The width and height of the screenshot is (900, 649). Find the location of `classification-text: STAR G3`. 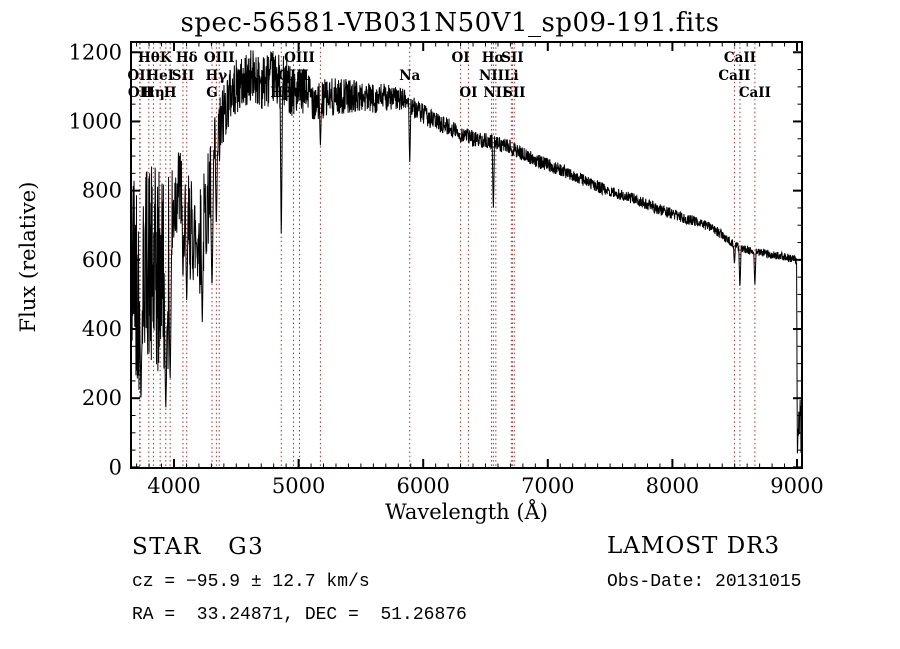

classification-text: STAR G3 is located at coordinates (198, 547).